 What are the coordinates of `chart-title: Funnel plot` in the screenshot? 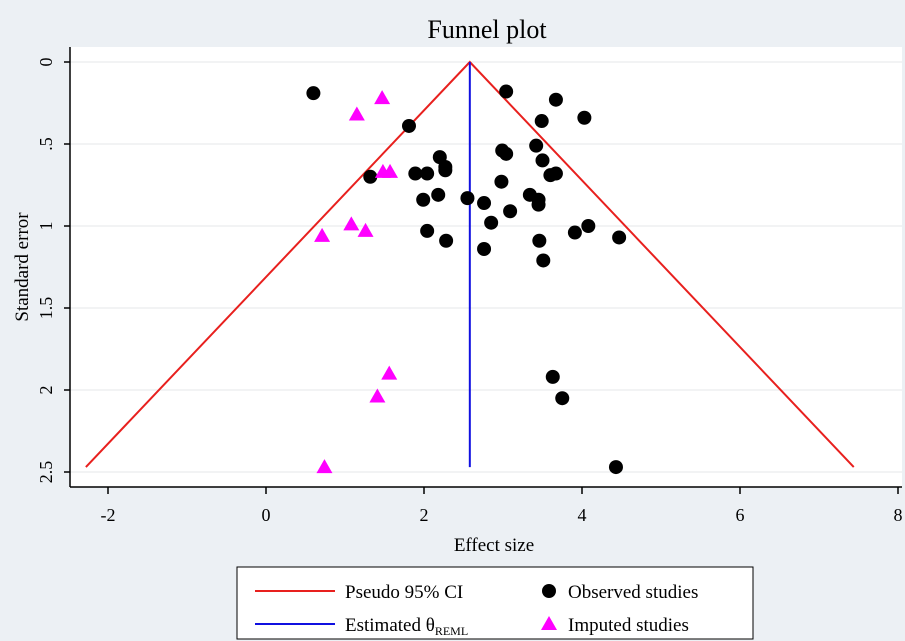 It's located at (487, 29).